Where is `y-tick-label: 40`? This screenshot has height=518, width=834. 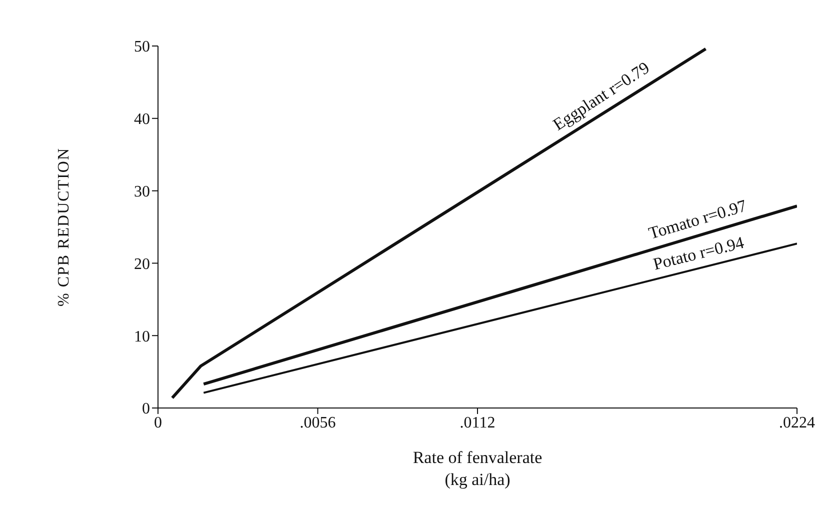
y-tick-label: 40 is located at coordinates (142, 119).